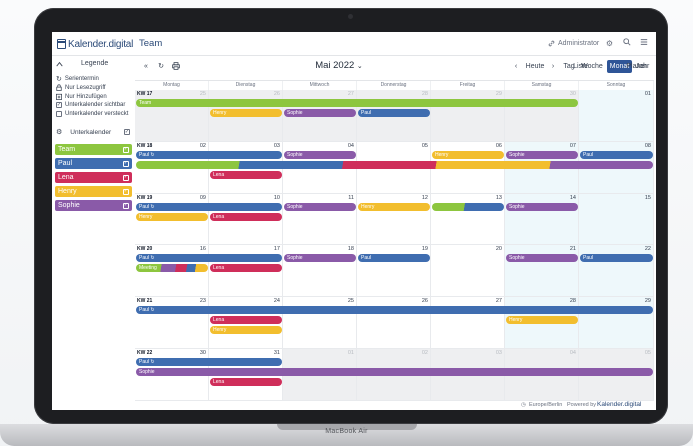 The image size is (693, 446). Describe the element at coordinates (647, 249) in the screenshot. I see `day-number: 22` at that location.